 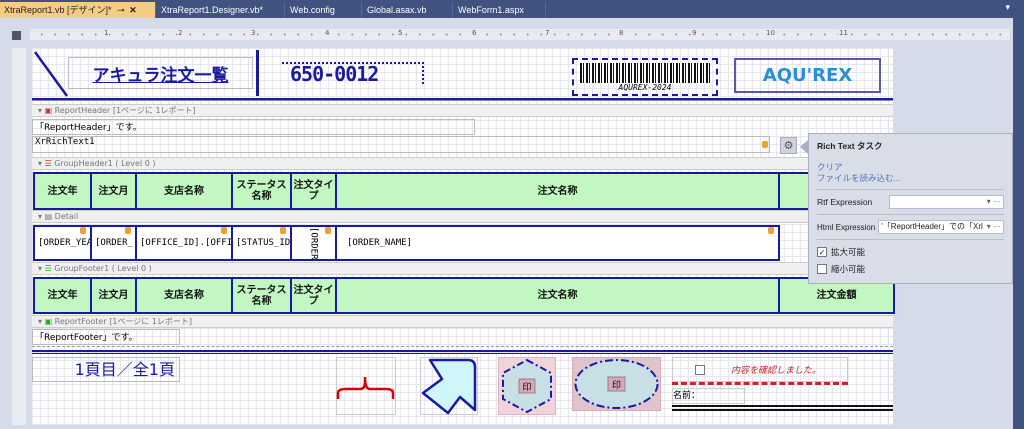 What do you see at coordinates (366, 386) in the screenshot?
I see `brace-shape` at bounding box center [366, 386].